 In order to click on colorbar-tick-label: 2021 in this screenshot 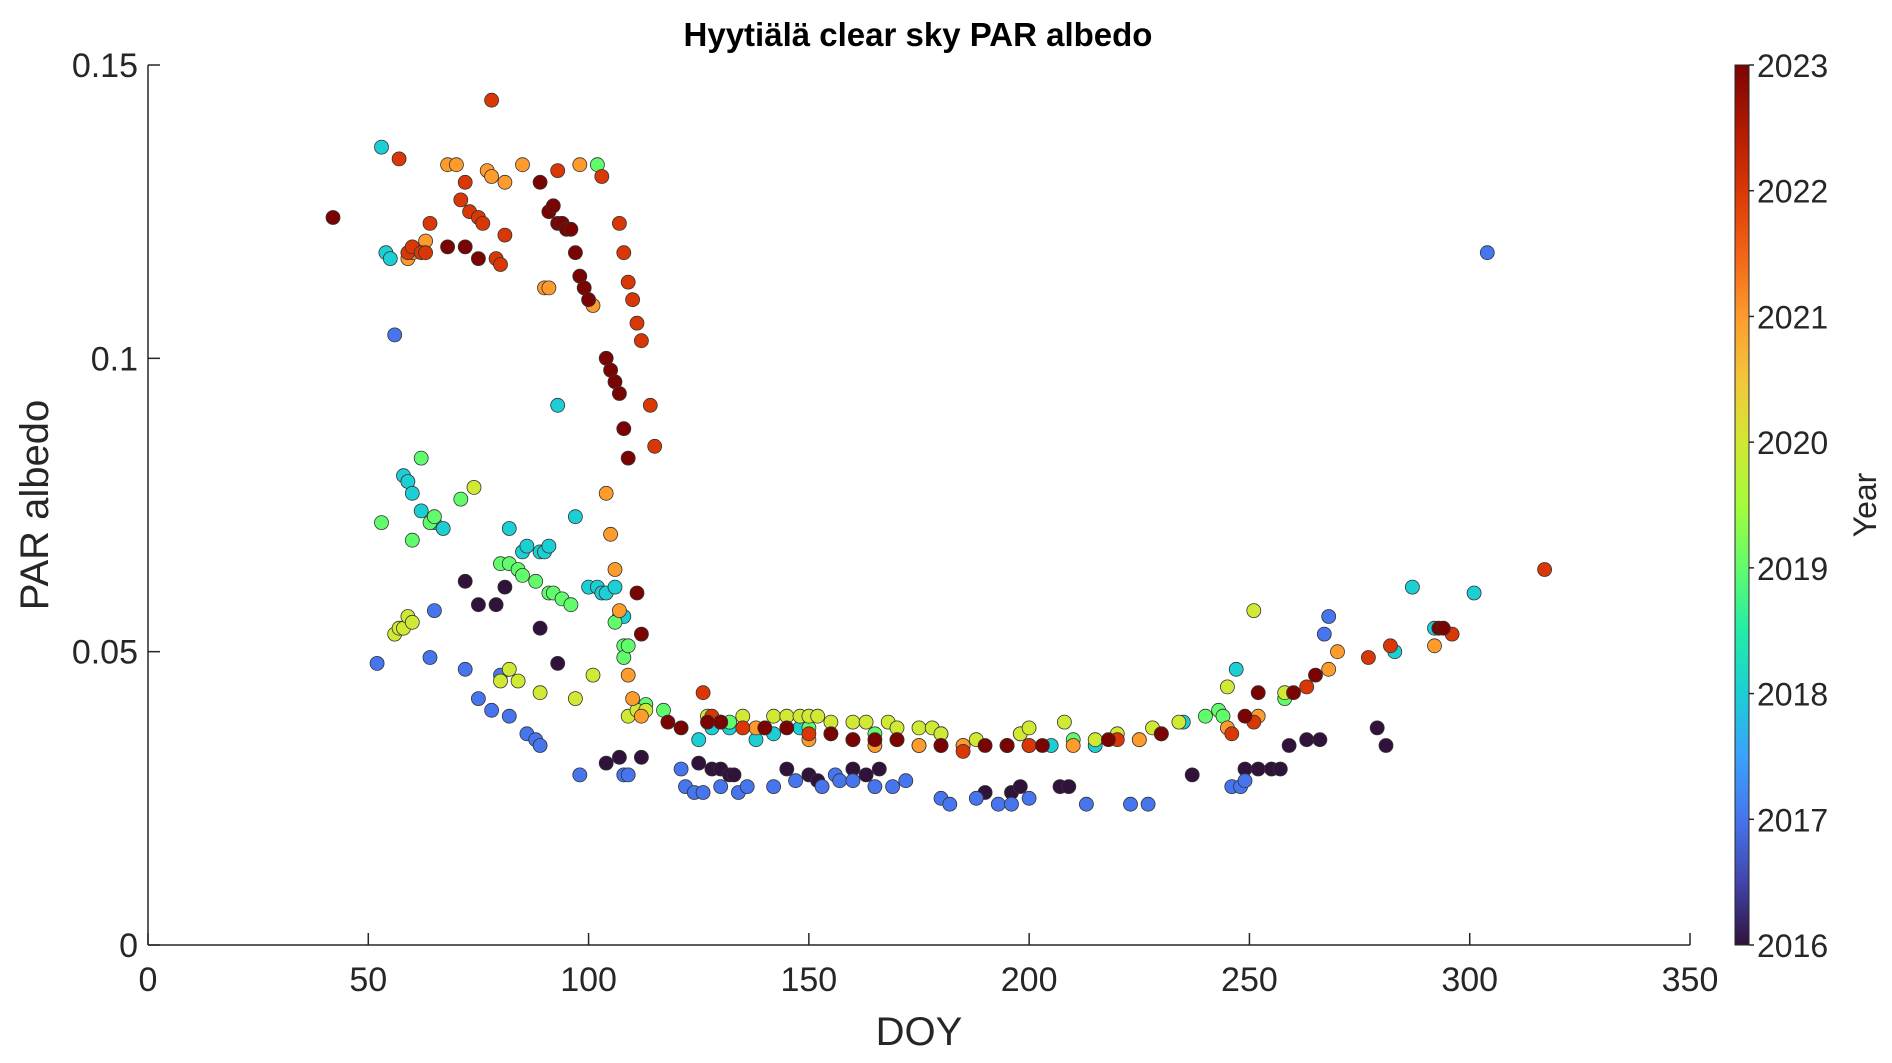, I will do `click(1792, 317)`.